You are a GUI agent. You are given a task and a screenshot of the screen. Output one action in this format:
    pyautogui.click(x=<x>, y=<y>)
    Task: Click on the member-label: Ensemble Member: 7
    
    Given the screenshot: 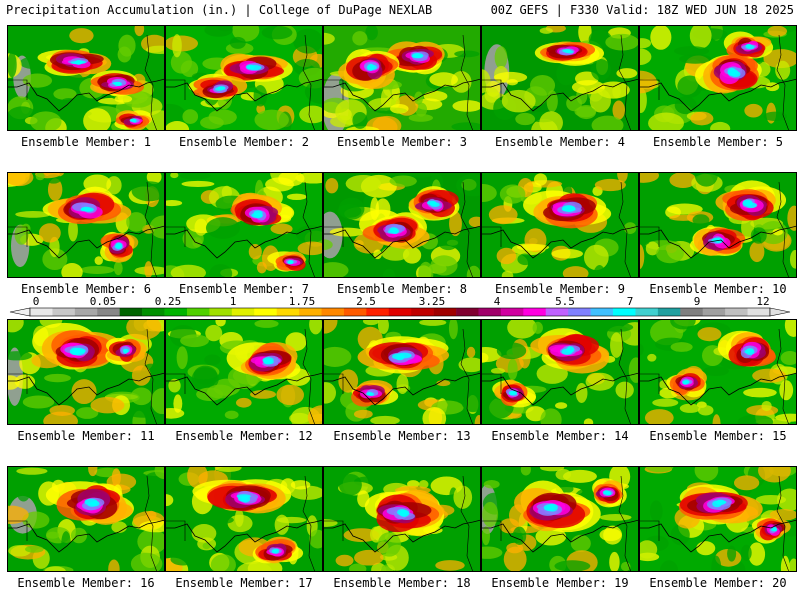 What is the action you would take?
    pyautogui.click(x=244, y=289)
    